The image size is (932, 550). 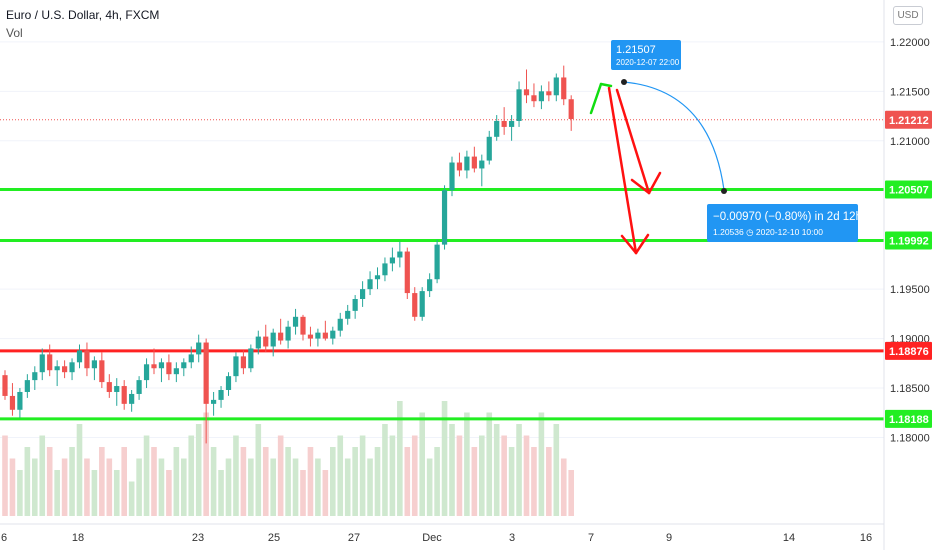 What do you see at coordinates (768, 232) in the screenshot?
I see `end-callout-detail: 1.20536 ◷ 2020-12-10 10:00` at bounding box center [768, 232].